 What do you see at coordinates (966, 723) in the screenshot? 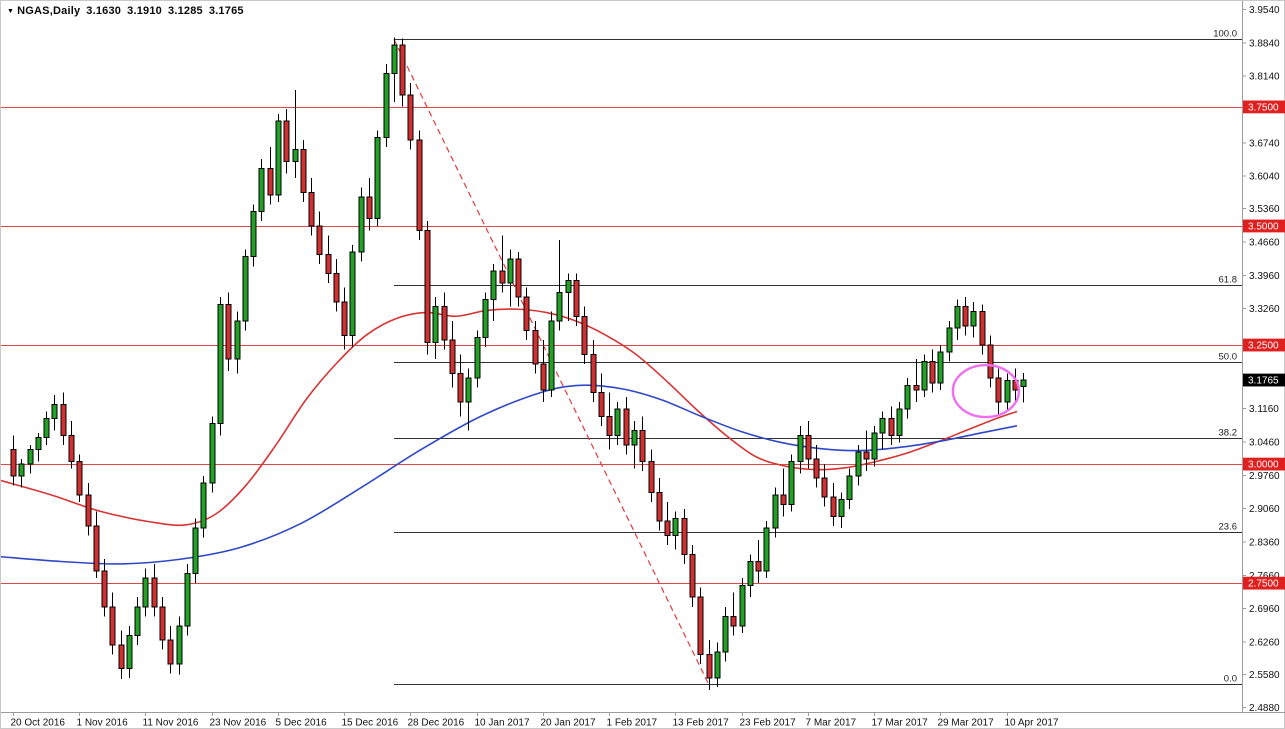
I see `date-tick-label: 29 Mar 2017` at bounding box center [966, 723].